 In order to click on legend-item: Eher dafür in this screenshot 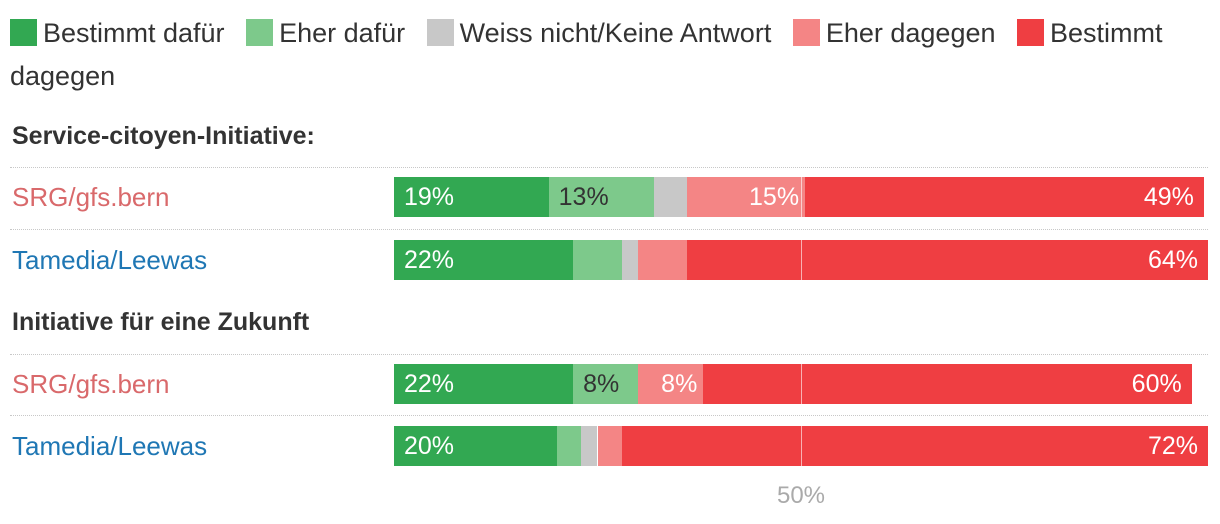, I will do `click(325, 33)`.